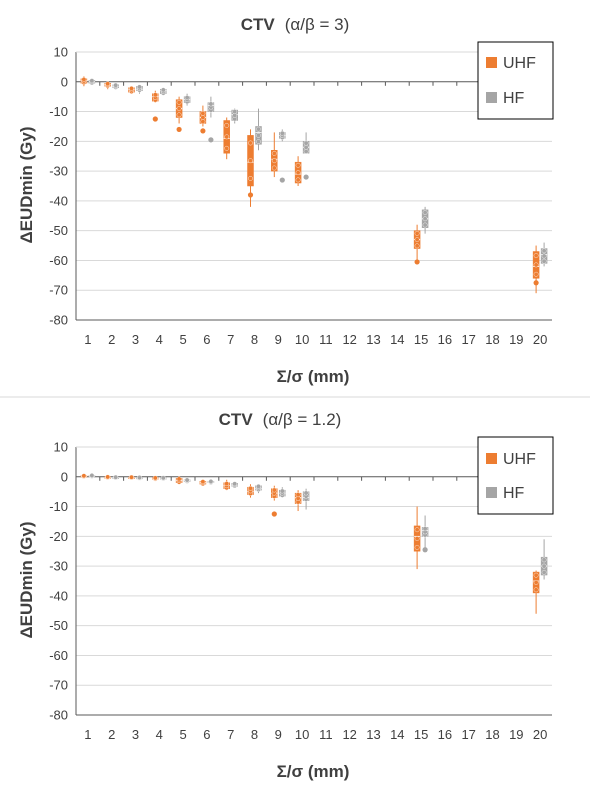 Image resolution: width=590 pixels, height=800 pixels. Describe the element at coordinates (516, 339) in the screenshot. I see `x-tick-label: 19` at that location.